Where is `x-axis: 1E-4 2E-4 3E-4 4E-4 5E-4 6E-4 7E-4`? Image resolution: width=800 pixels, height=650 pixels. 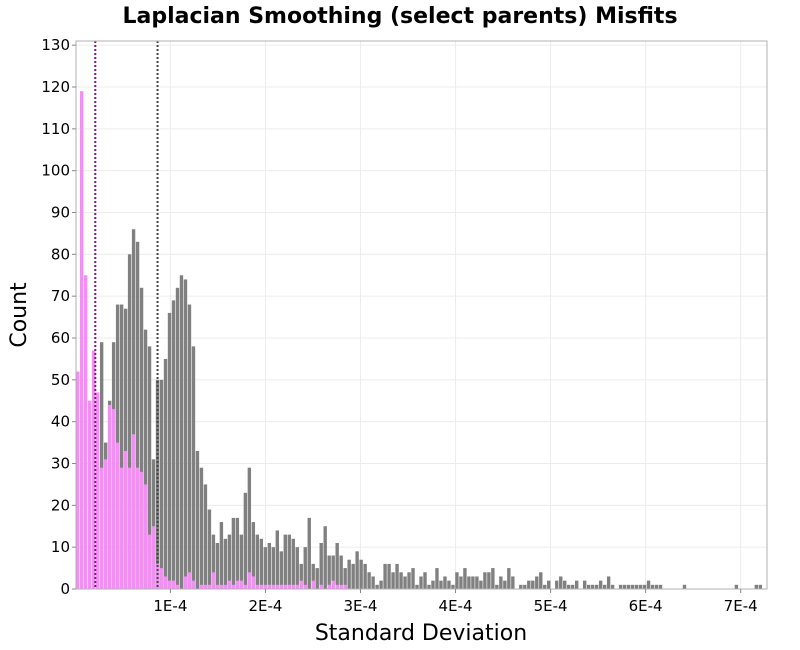
x-axis: 1E-4 2E-4 3E-4 4E-4 5E-4 6E-4 7E-4 is located at coordinates (455, 602).